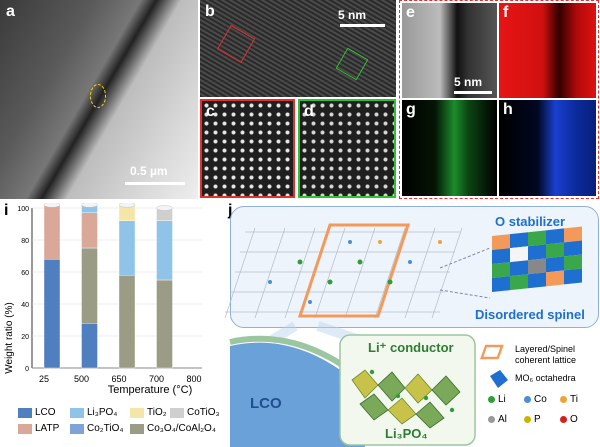  Describe the element at coordinates (499, 379) in the screenshot. I see `octahedra-legend-icon` at that location.